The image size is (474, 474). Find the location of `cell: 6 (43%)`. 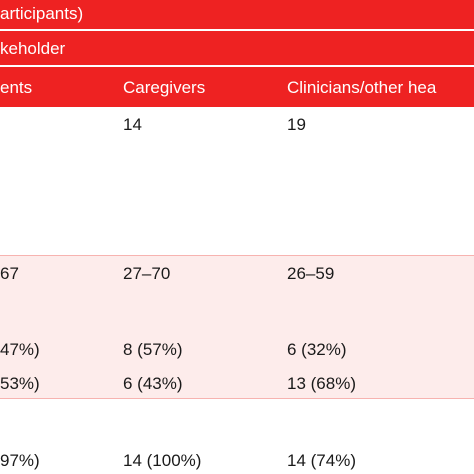

cell: 6 (43%) is located at coordinates (153, 383).